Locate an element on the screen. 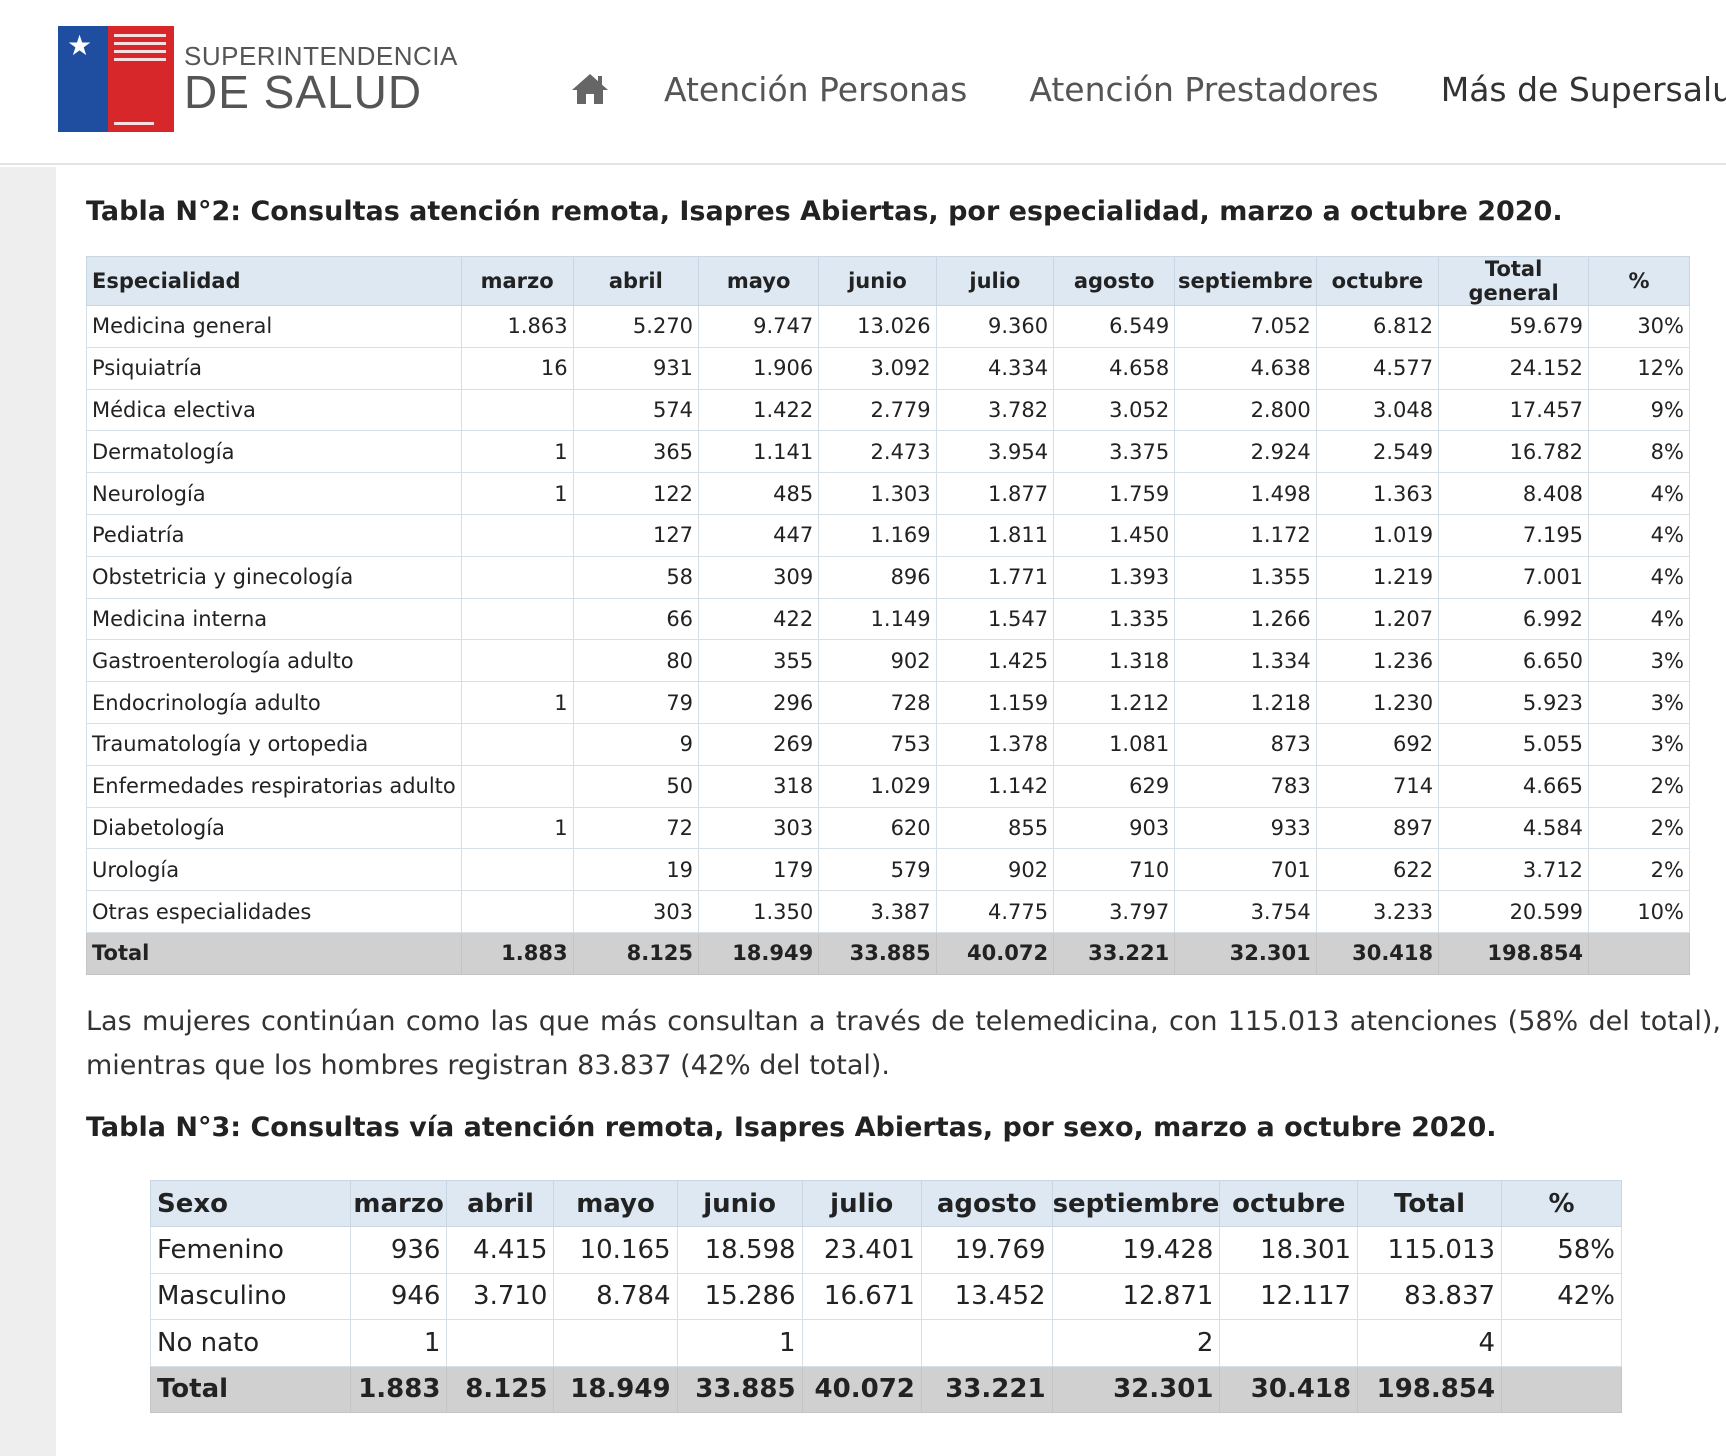 This screenshot has height=1456, width=1726. table-cell: 903 is located at coordinates (1114, 828).